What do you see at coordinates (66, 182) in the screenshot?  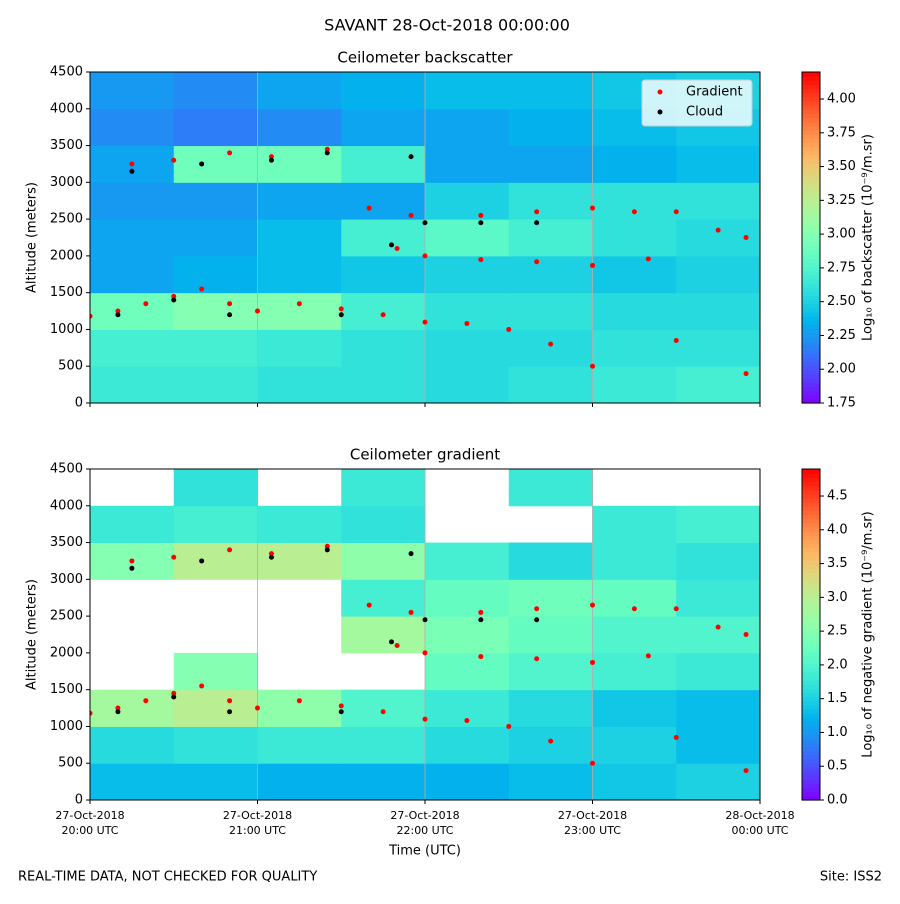 I see `y-tick-label: 3000` at bounding box center [66, 182].